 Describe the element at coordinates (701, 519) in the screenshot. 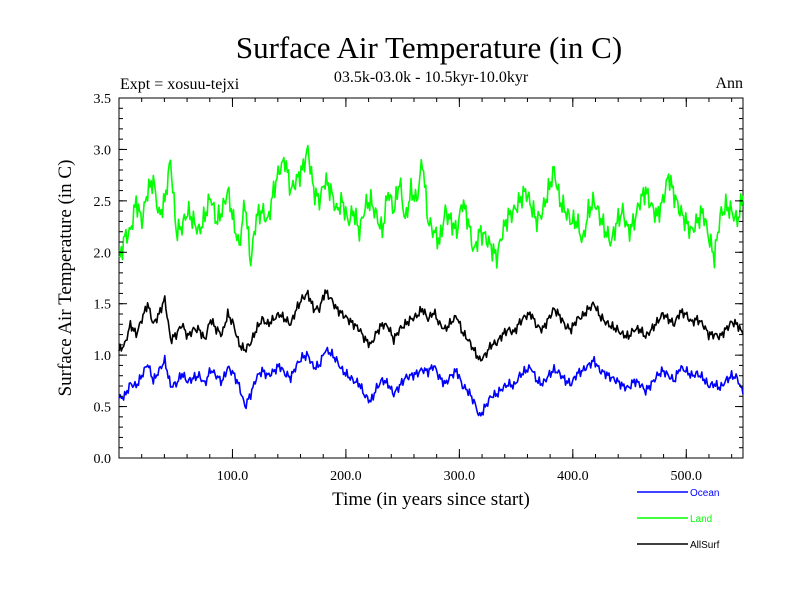

I see `legend-label-land: Land` at that location.